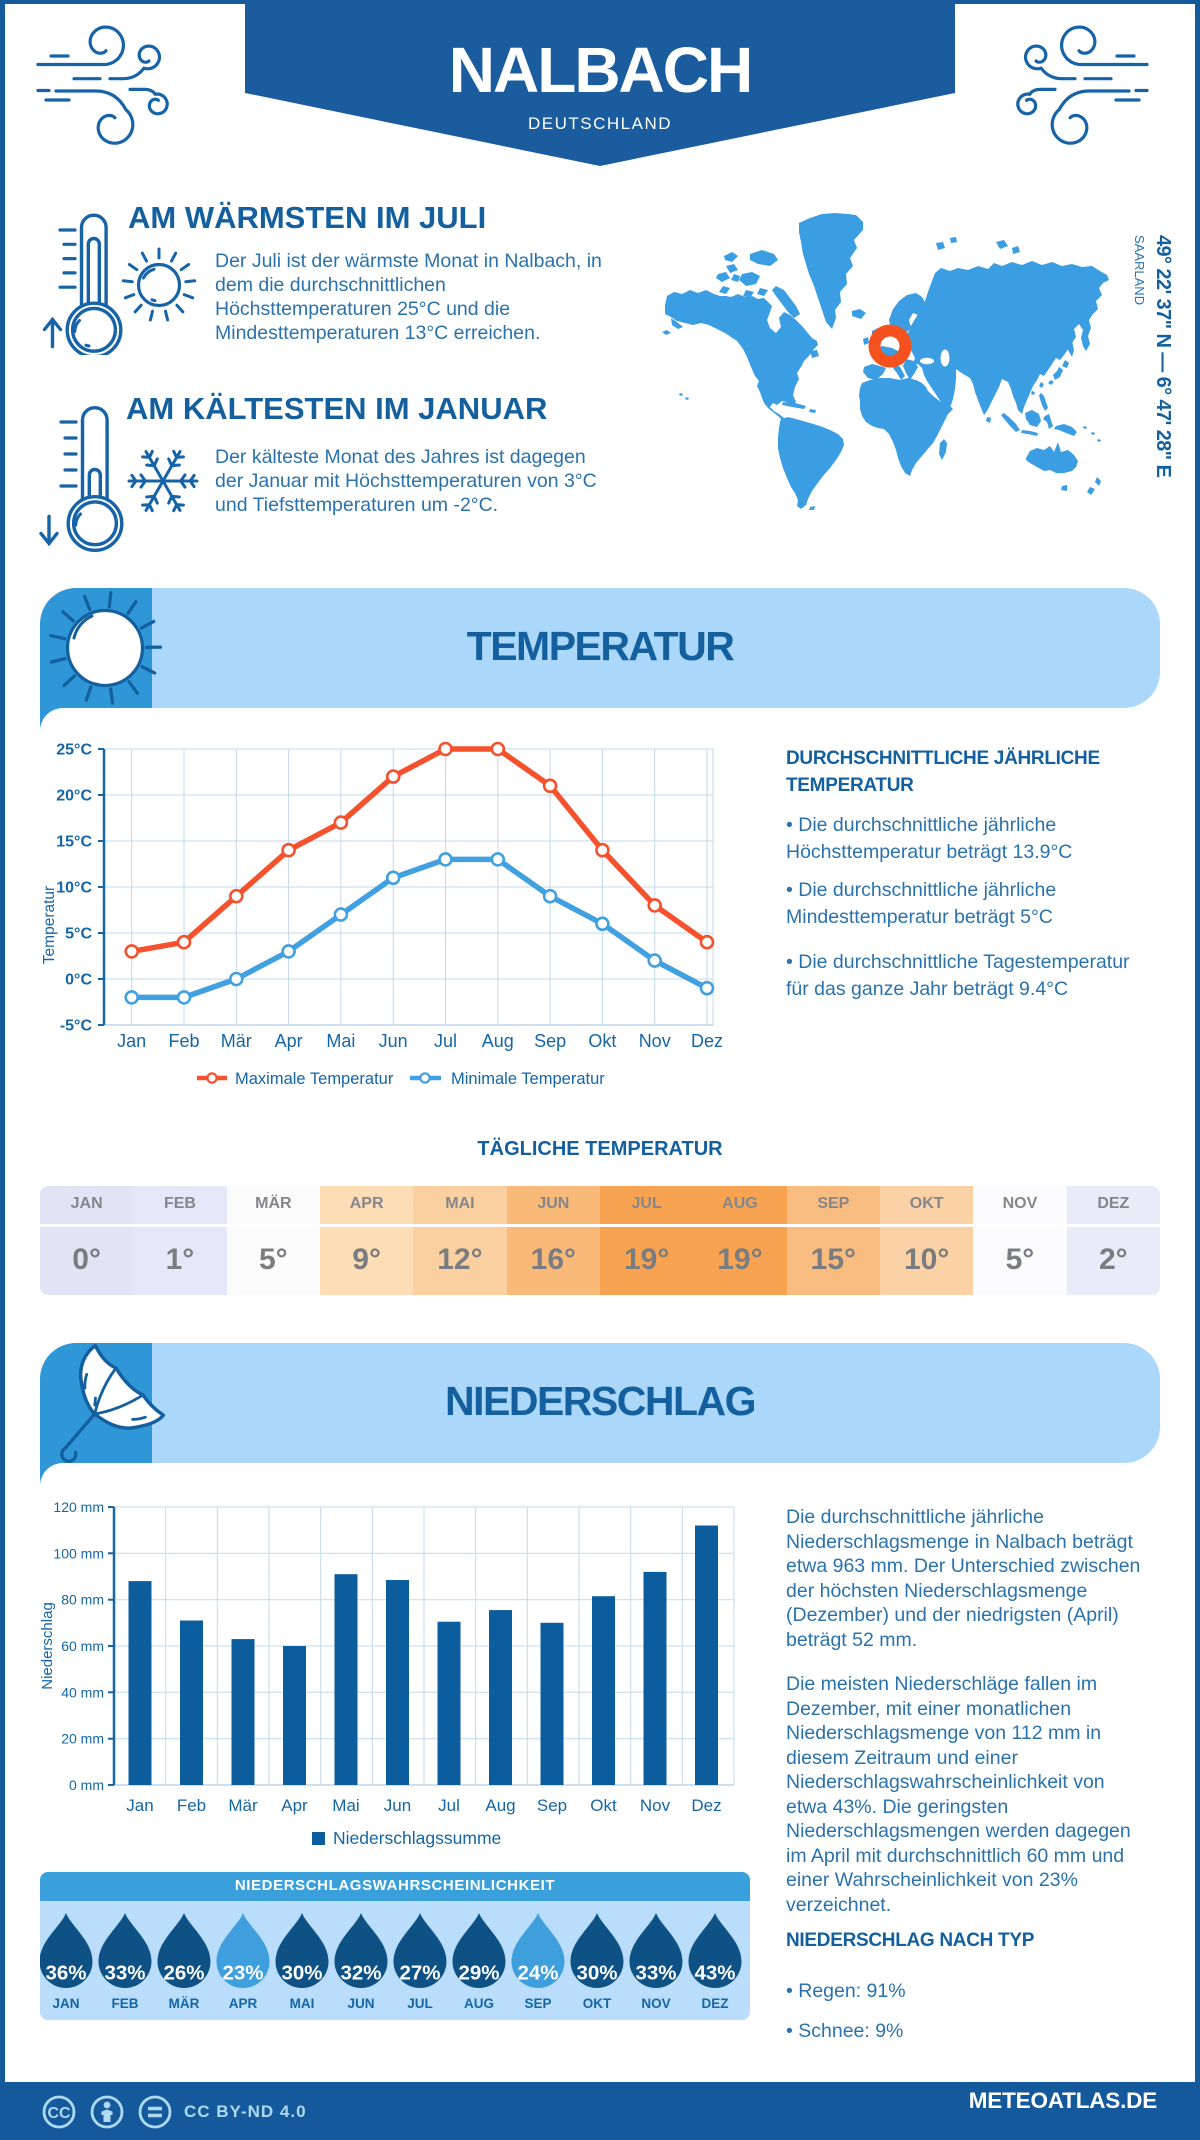 Image resolution: width=1200 pixels, height=2140 pixels. I want to click on svg-text: 23%, so click(242, 1973).